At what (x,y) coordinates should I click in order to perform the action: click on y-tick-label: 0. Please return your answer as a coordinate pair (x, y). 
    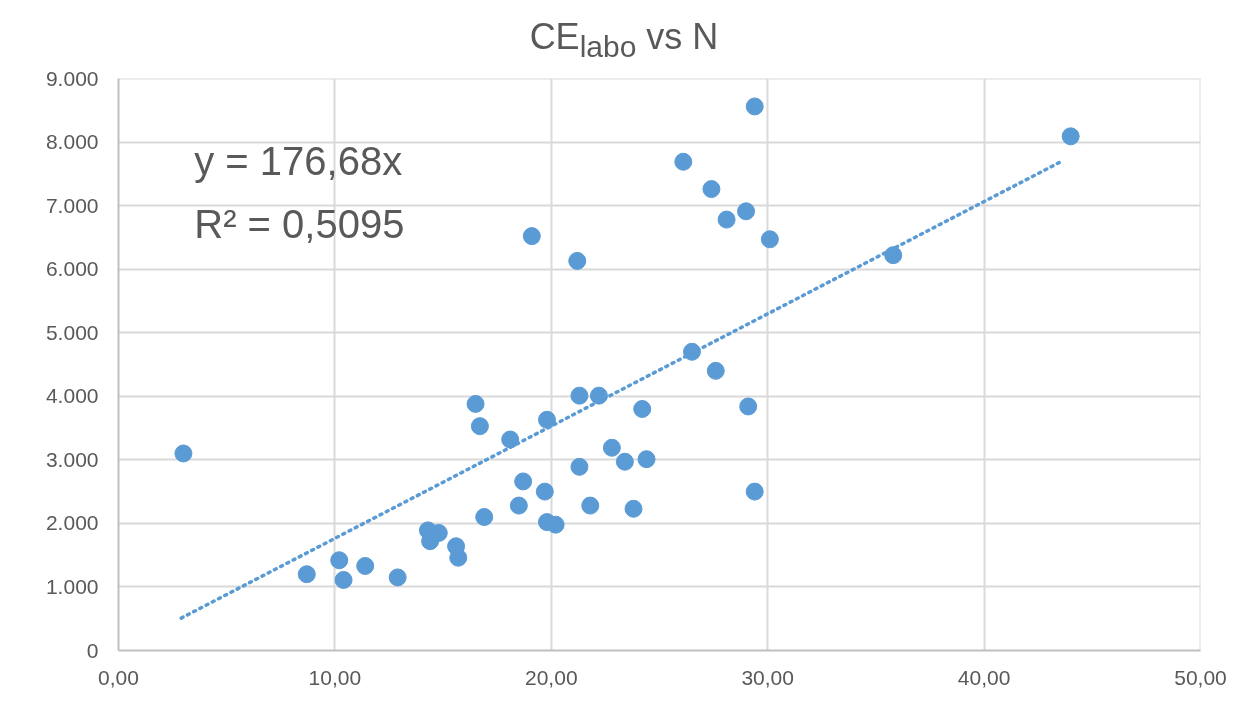
    Looking at the image, I should click on (92, 650).